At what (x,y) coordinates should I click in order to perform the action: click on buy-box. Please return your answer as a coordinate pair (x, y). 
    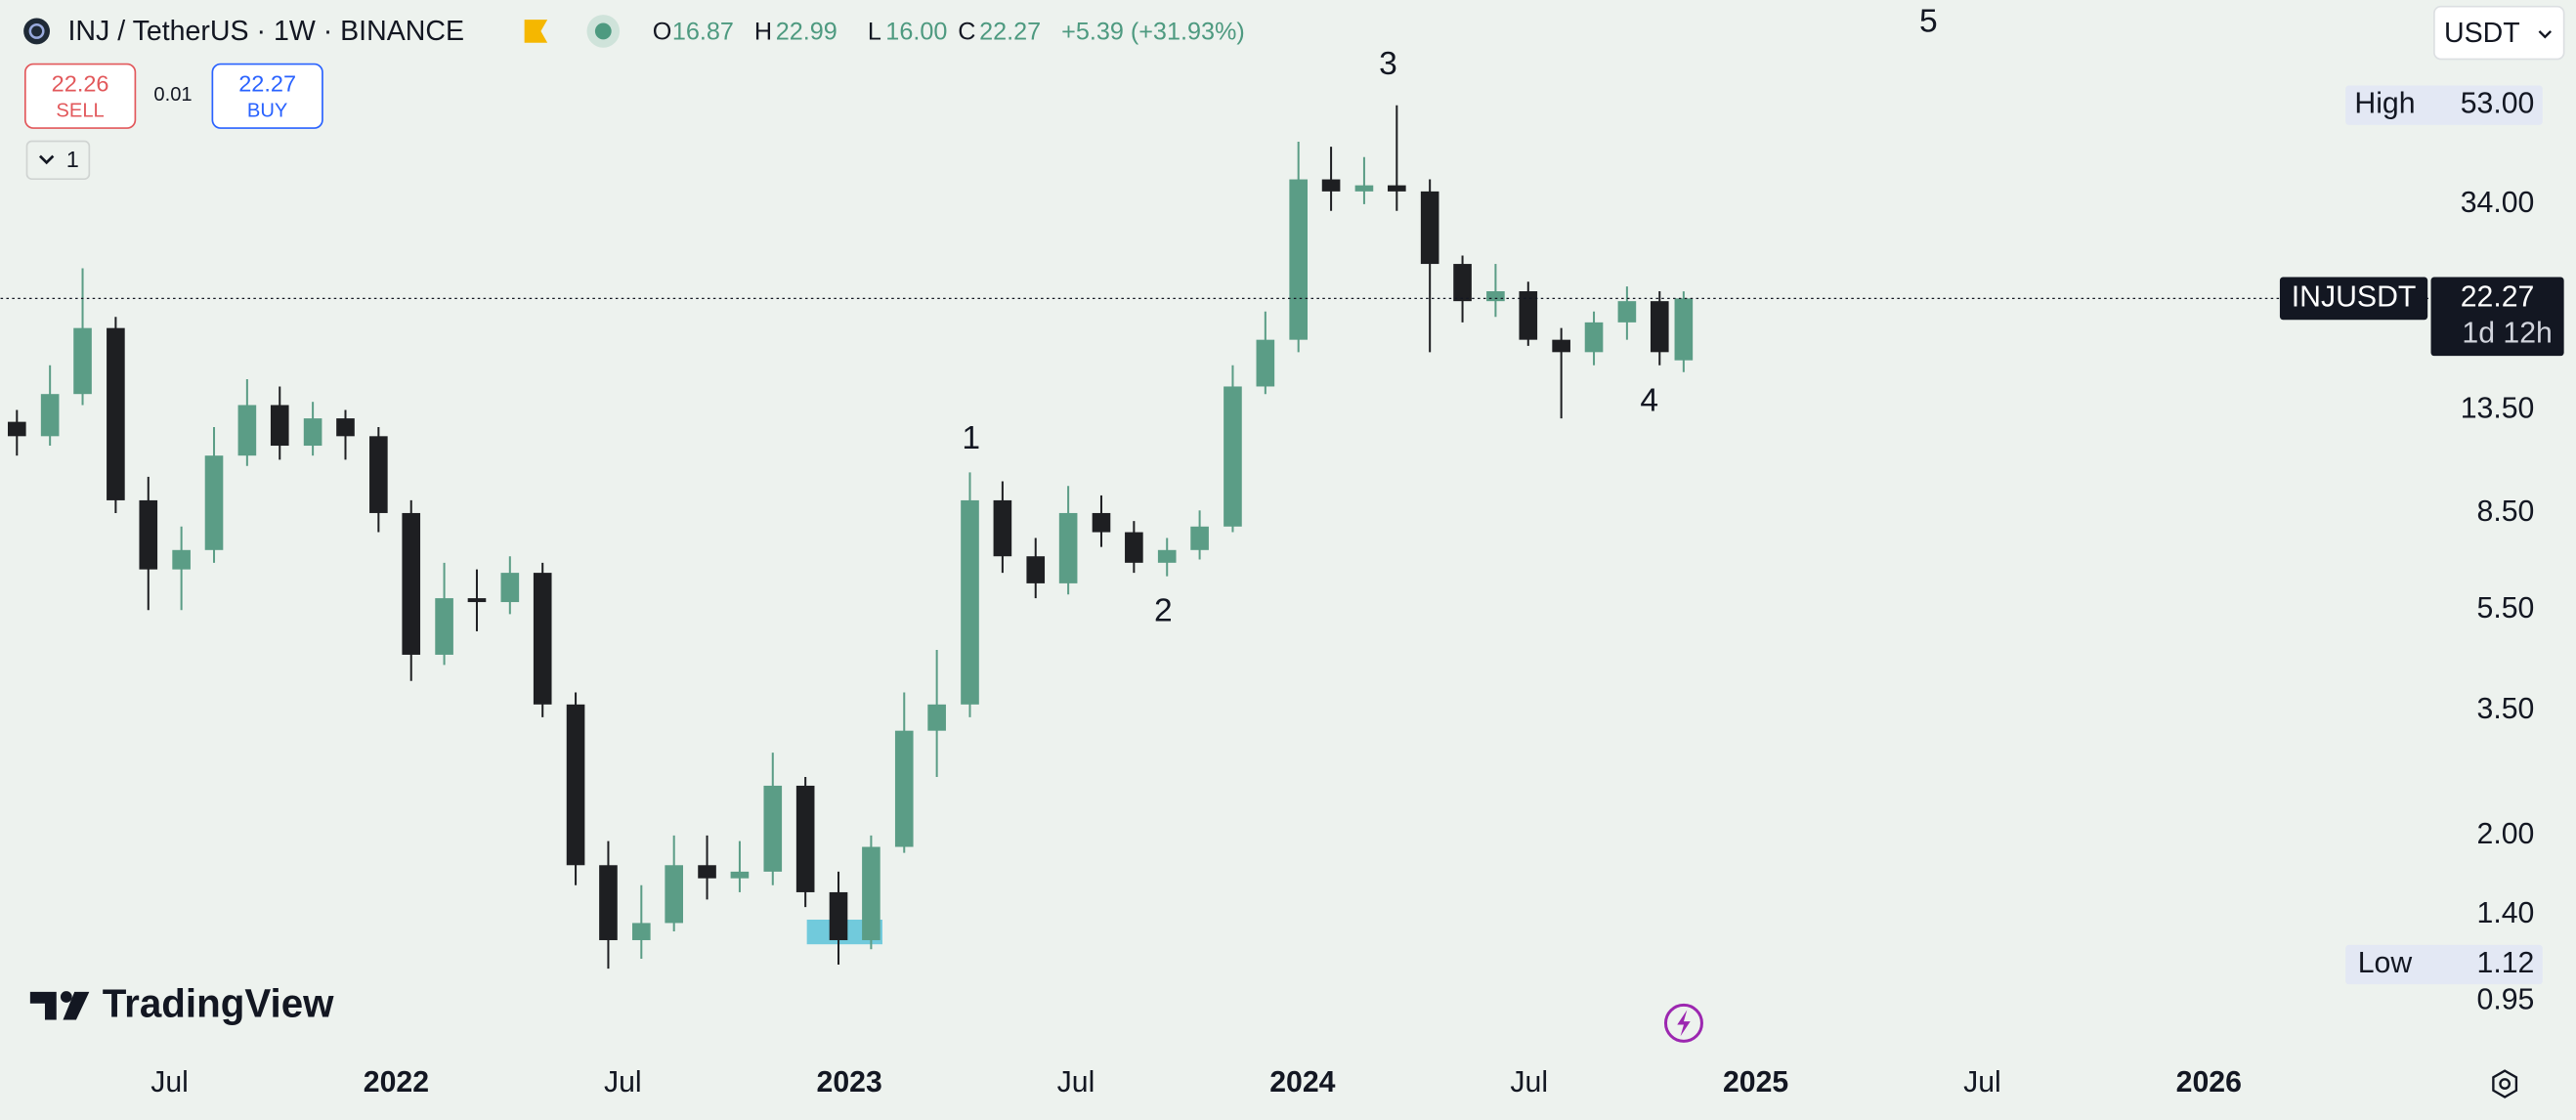
    Looking at the image, I should click on (267, 96).